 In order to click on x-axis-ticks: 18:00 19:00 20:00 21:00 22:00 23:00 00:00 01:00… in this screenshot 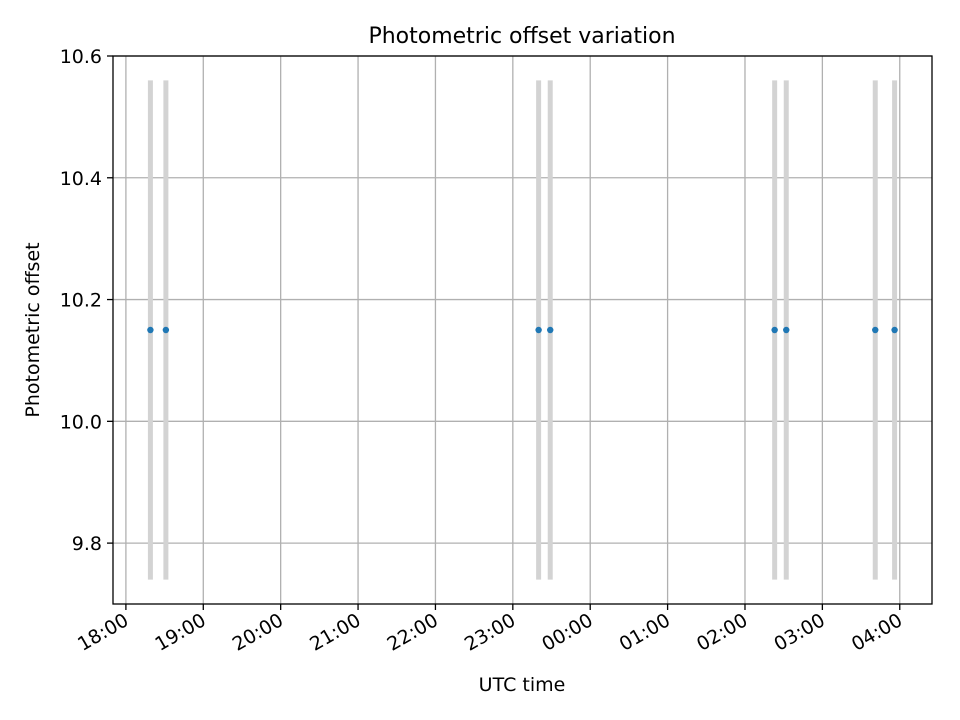, I will do `click(490, 630)`.